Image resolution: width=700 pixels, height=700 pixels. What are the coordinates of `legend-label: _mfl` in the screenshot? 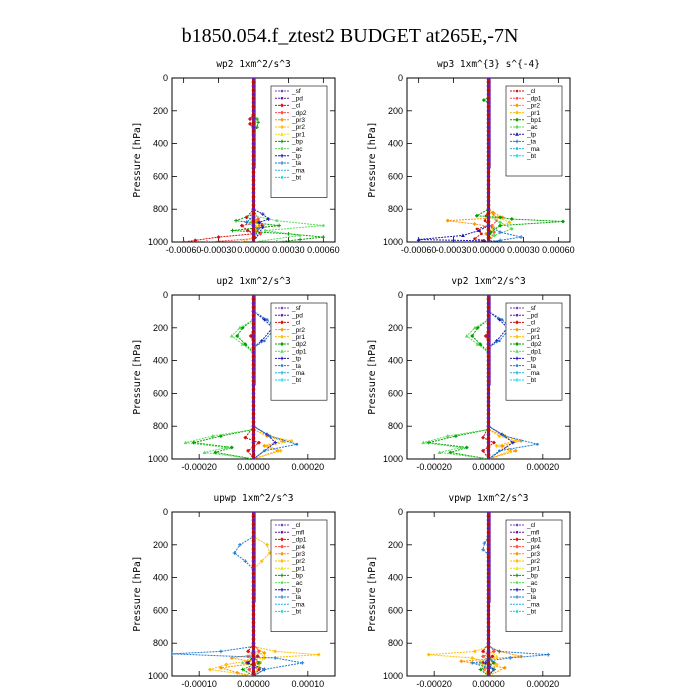 It's located at (298, 532).